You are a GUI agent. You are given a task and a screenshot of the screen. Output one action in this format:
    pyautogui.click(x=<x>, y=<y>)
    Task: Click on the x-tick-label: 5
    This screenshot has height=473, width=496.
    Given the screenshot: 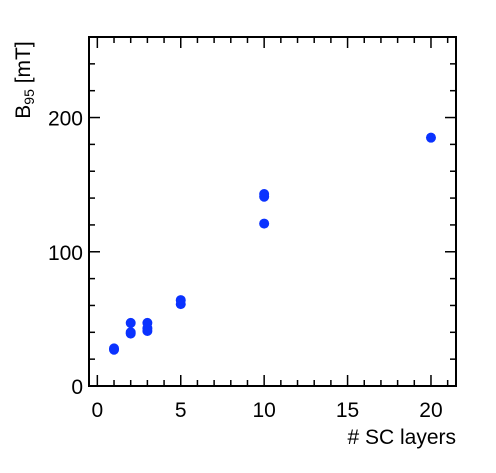 What is the action you would take?
    pyautogui.click(x=181, y=410)
    